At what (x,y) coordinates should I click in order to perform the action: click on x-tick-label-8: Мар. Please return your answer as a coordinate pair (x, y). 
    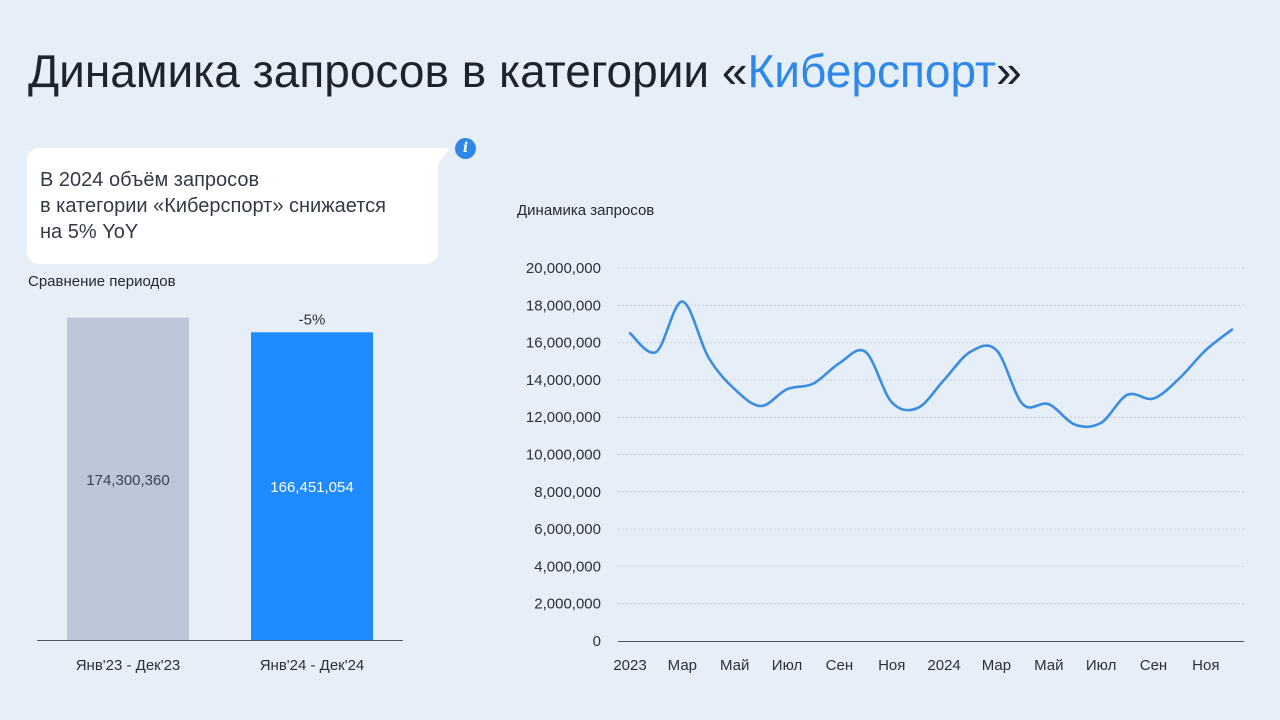
    Looking at the image, I should click on (996, 665).